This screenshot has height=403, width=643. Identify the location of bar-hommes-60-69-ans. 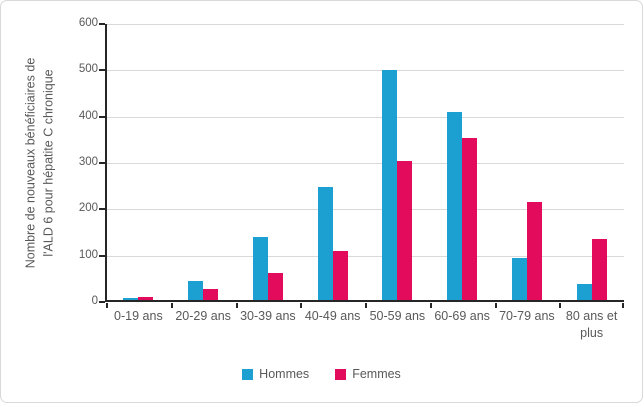
(455, 206).